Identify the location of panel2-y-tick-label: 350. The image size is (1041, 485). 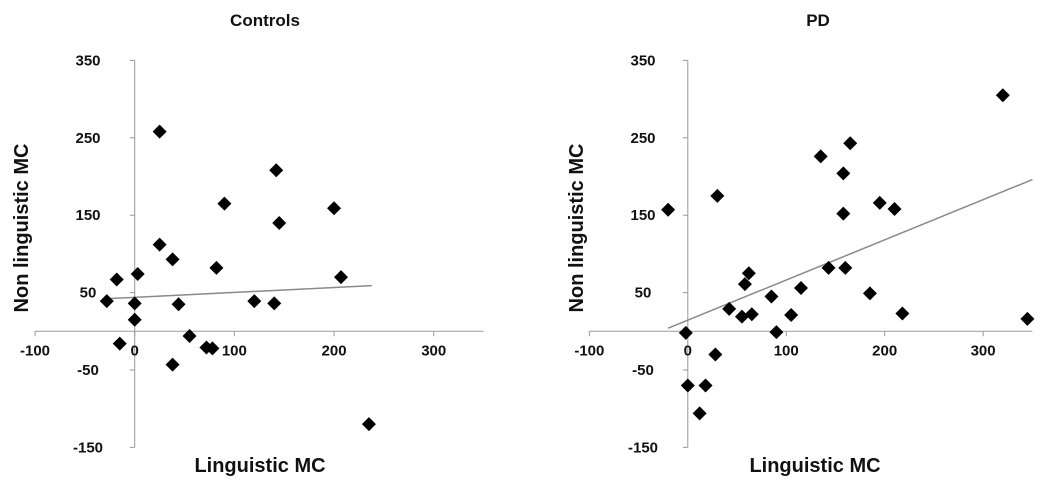
(642, 60).